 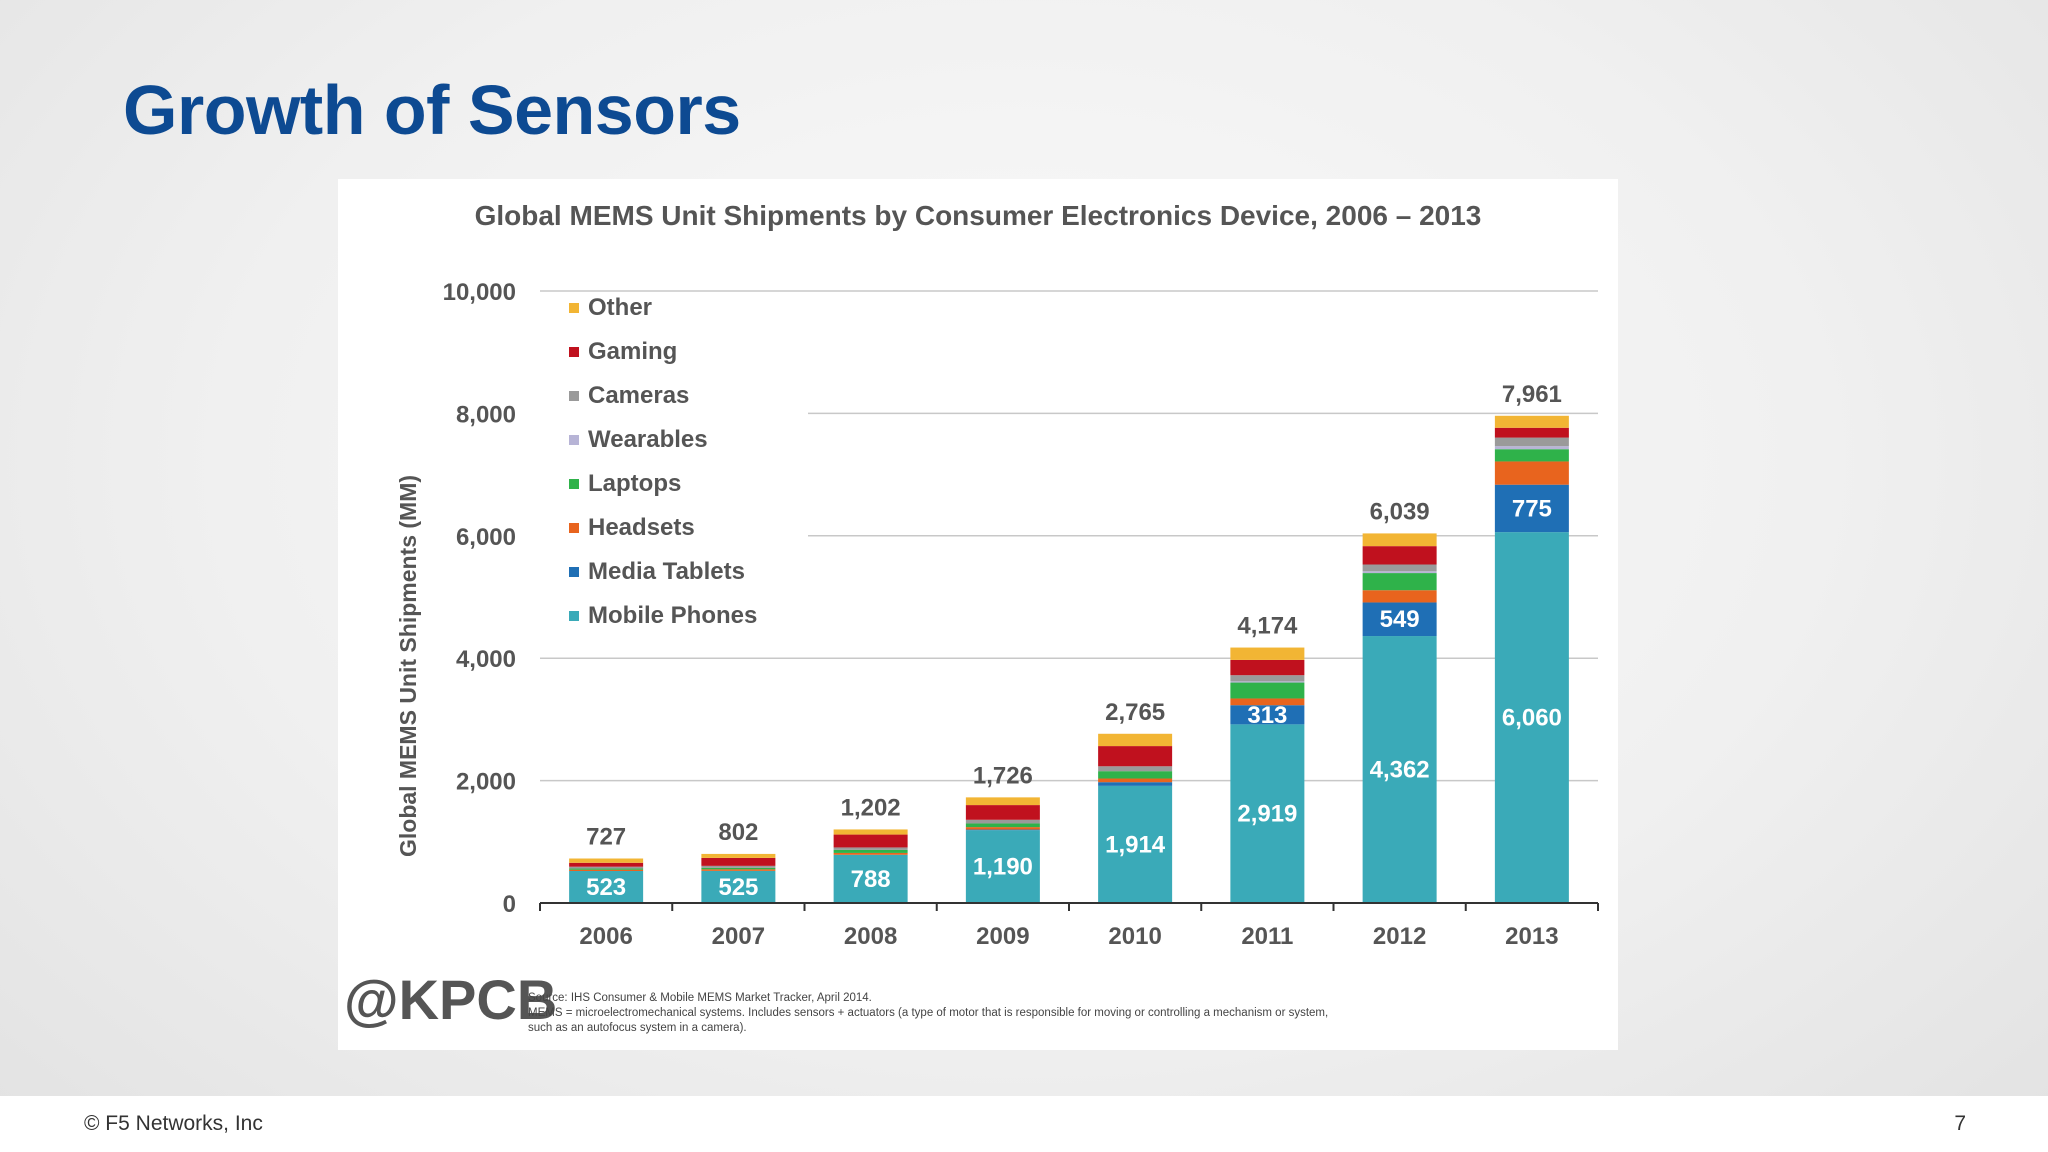 What do you see at coordinates (870, 936) in the screenshot?
I see `x-tick-label: 2008` at bounding box center [870, 936].